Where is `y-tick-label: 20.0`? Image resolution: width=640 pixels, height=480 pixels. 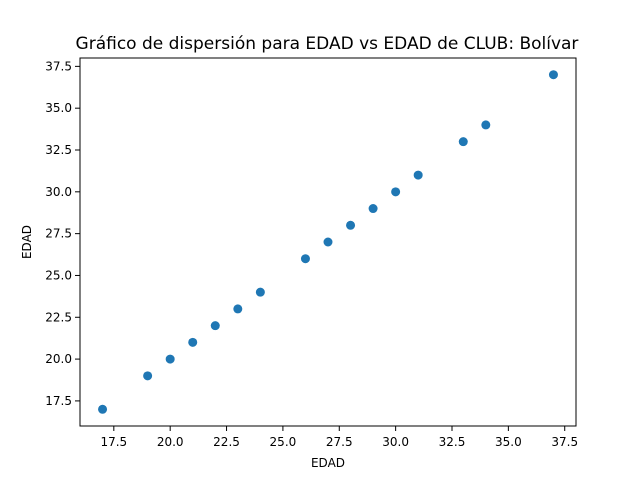
y-tick-label: 20.0 is located at coordinates (58, 359).